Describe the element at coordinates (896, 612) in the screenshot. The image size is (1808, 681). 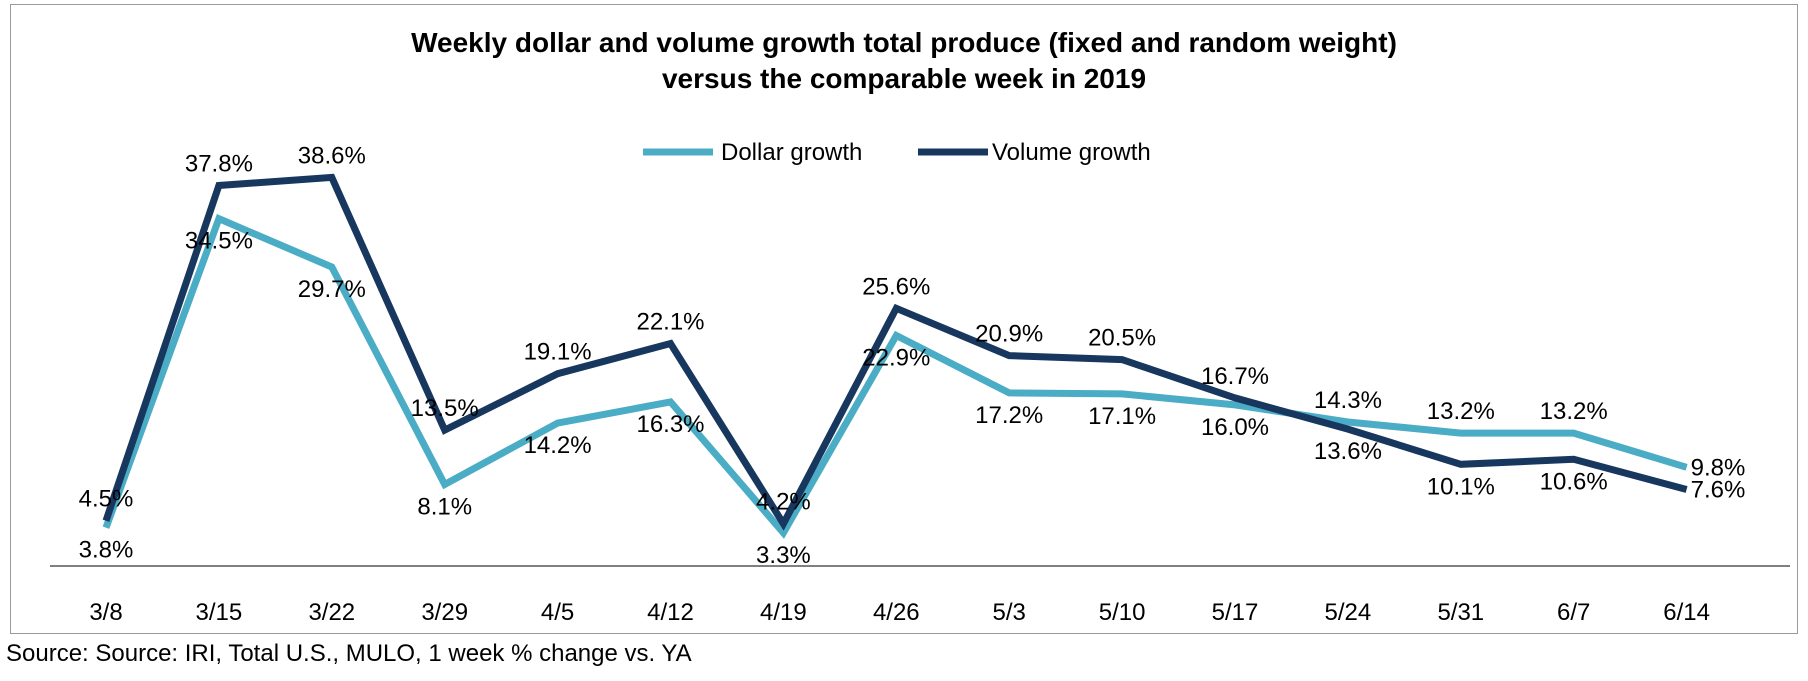
I see `x-tick-label: 4/26` at that location.